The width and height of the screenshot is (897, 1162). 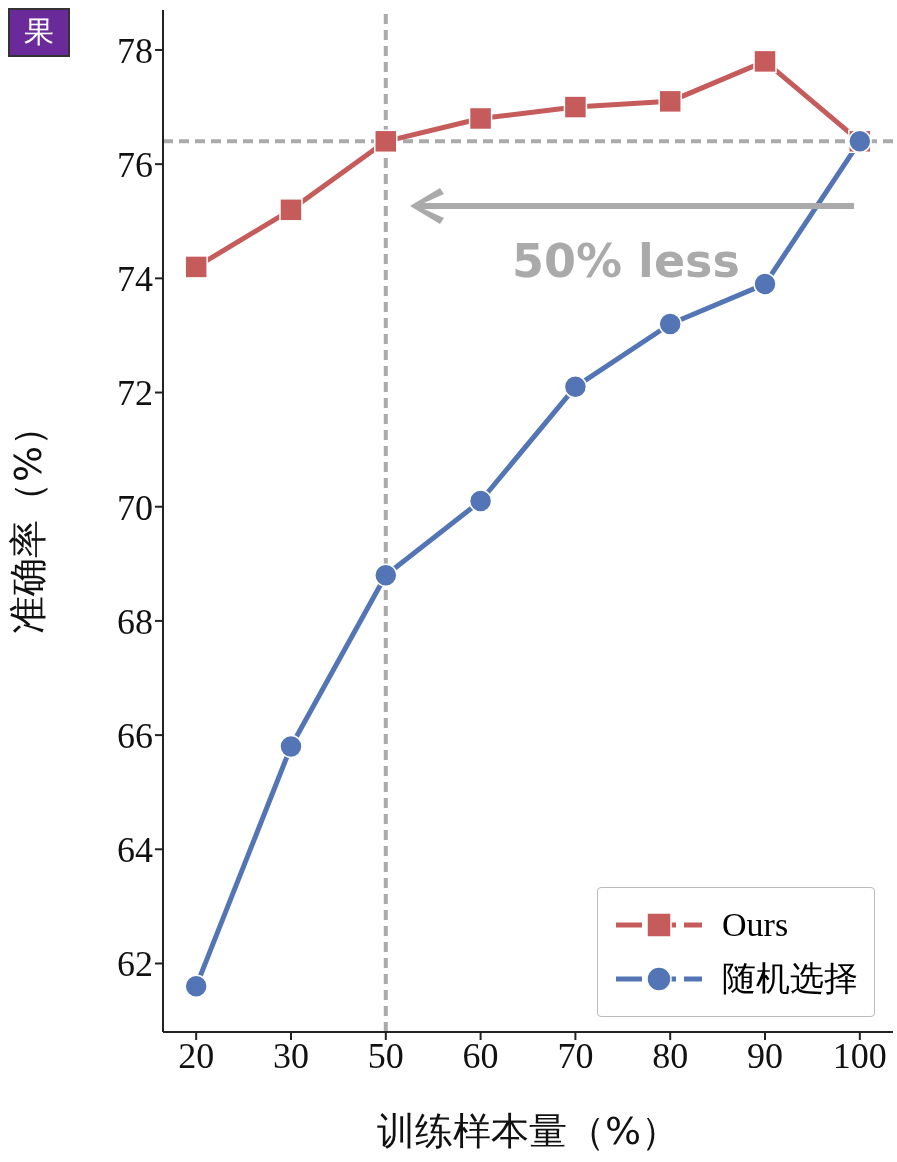 I want to click on y-tick-label: 74, so click(x=135, y=279).